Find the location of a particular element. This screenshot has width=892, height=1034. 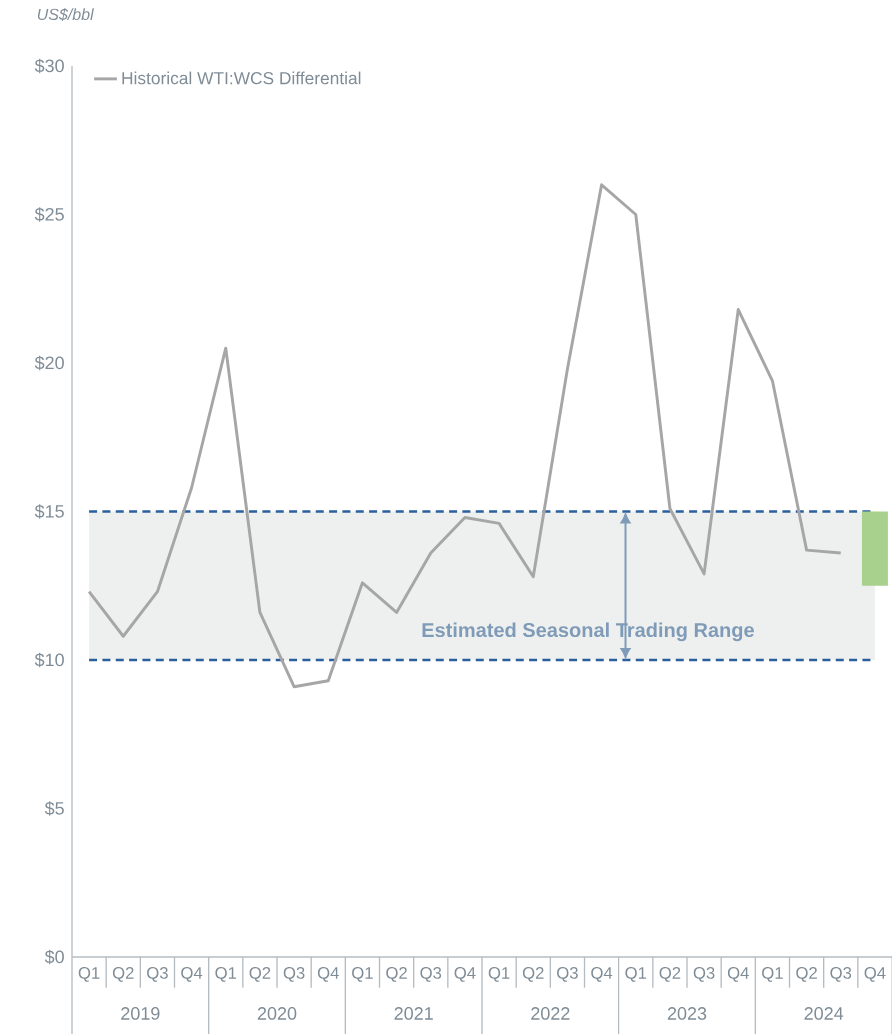

text: 2024 is located at coordinates (824, 1013).